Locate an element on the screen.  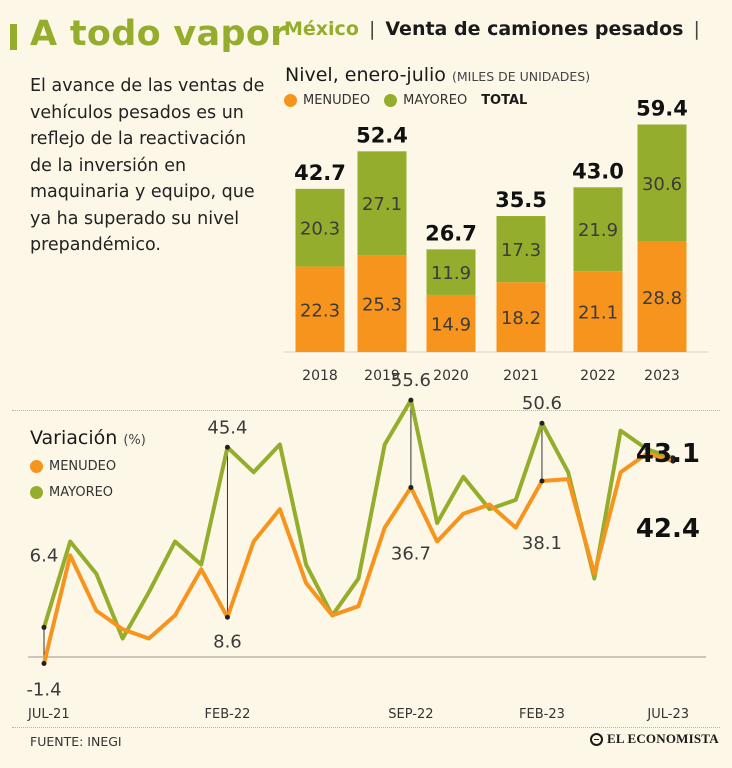
bar-category-label: 2018 is located at coordinates (320, 376).